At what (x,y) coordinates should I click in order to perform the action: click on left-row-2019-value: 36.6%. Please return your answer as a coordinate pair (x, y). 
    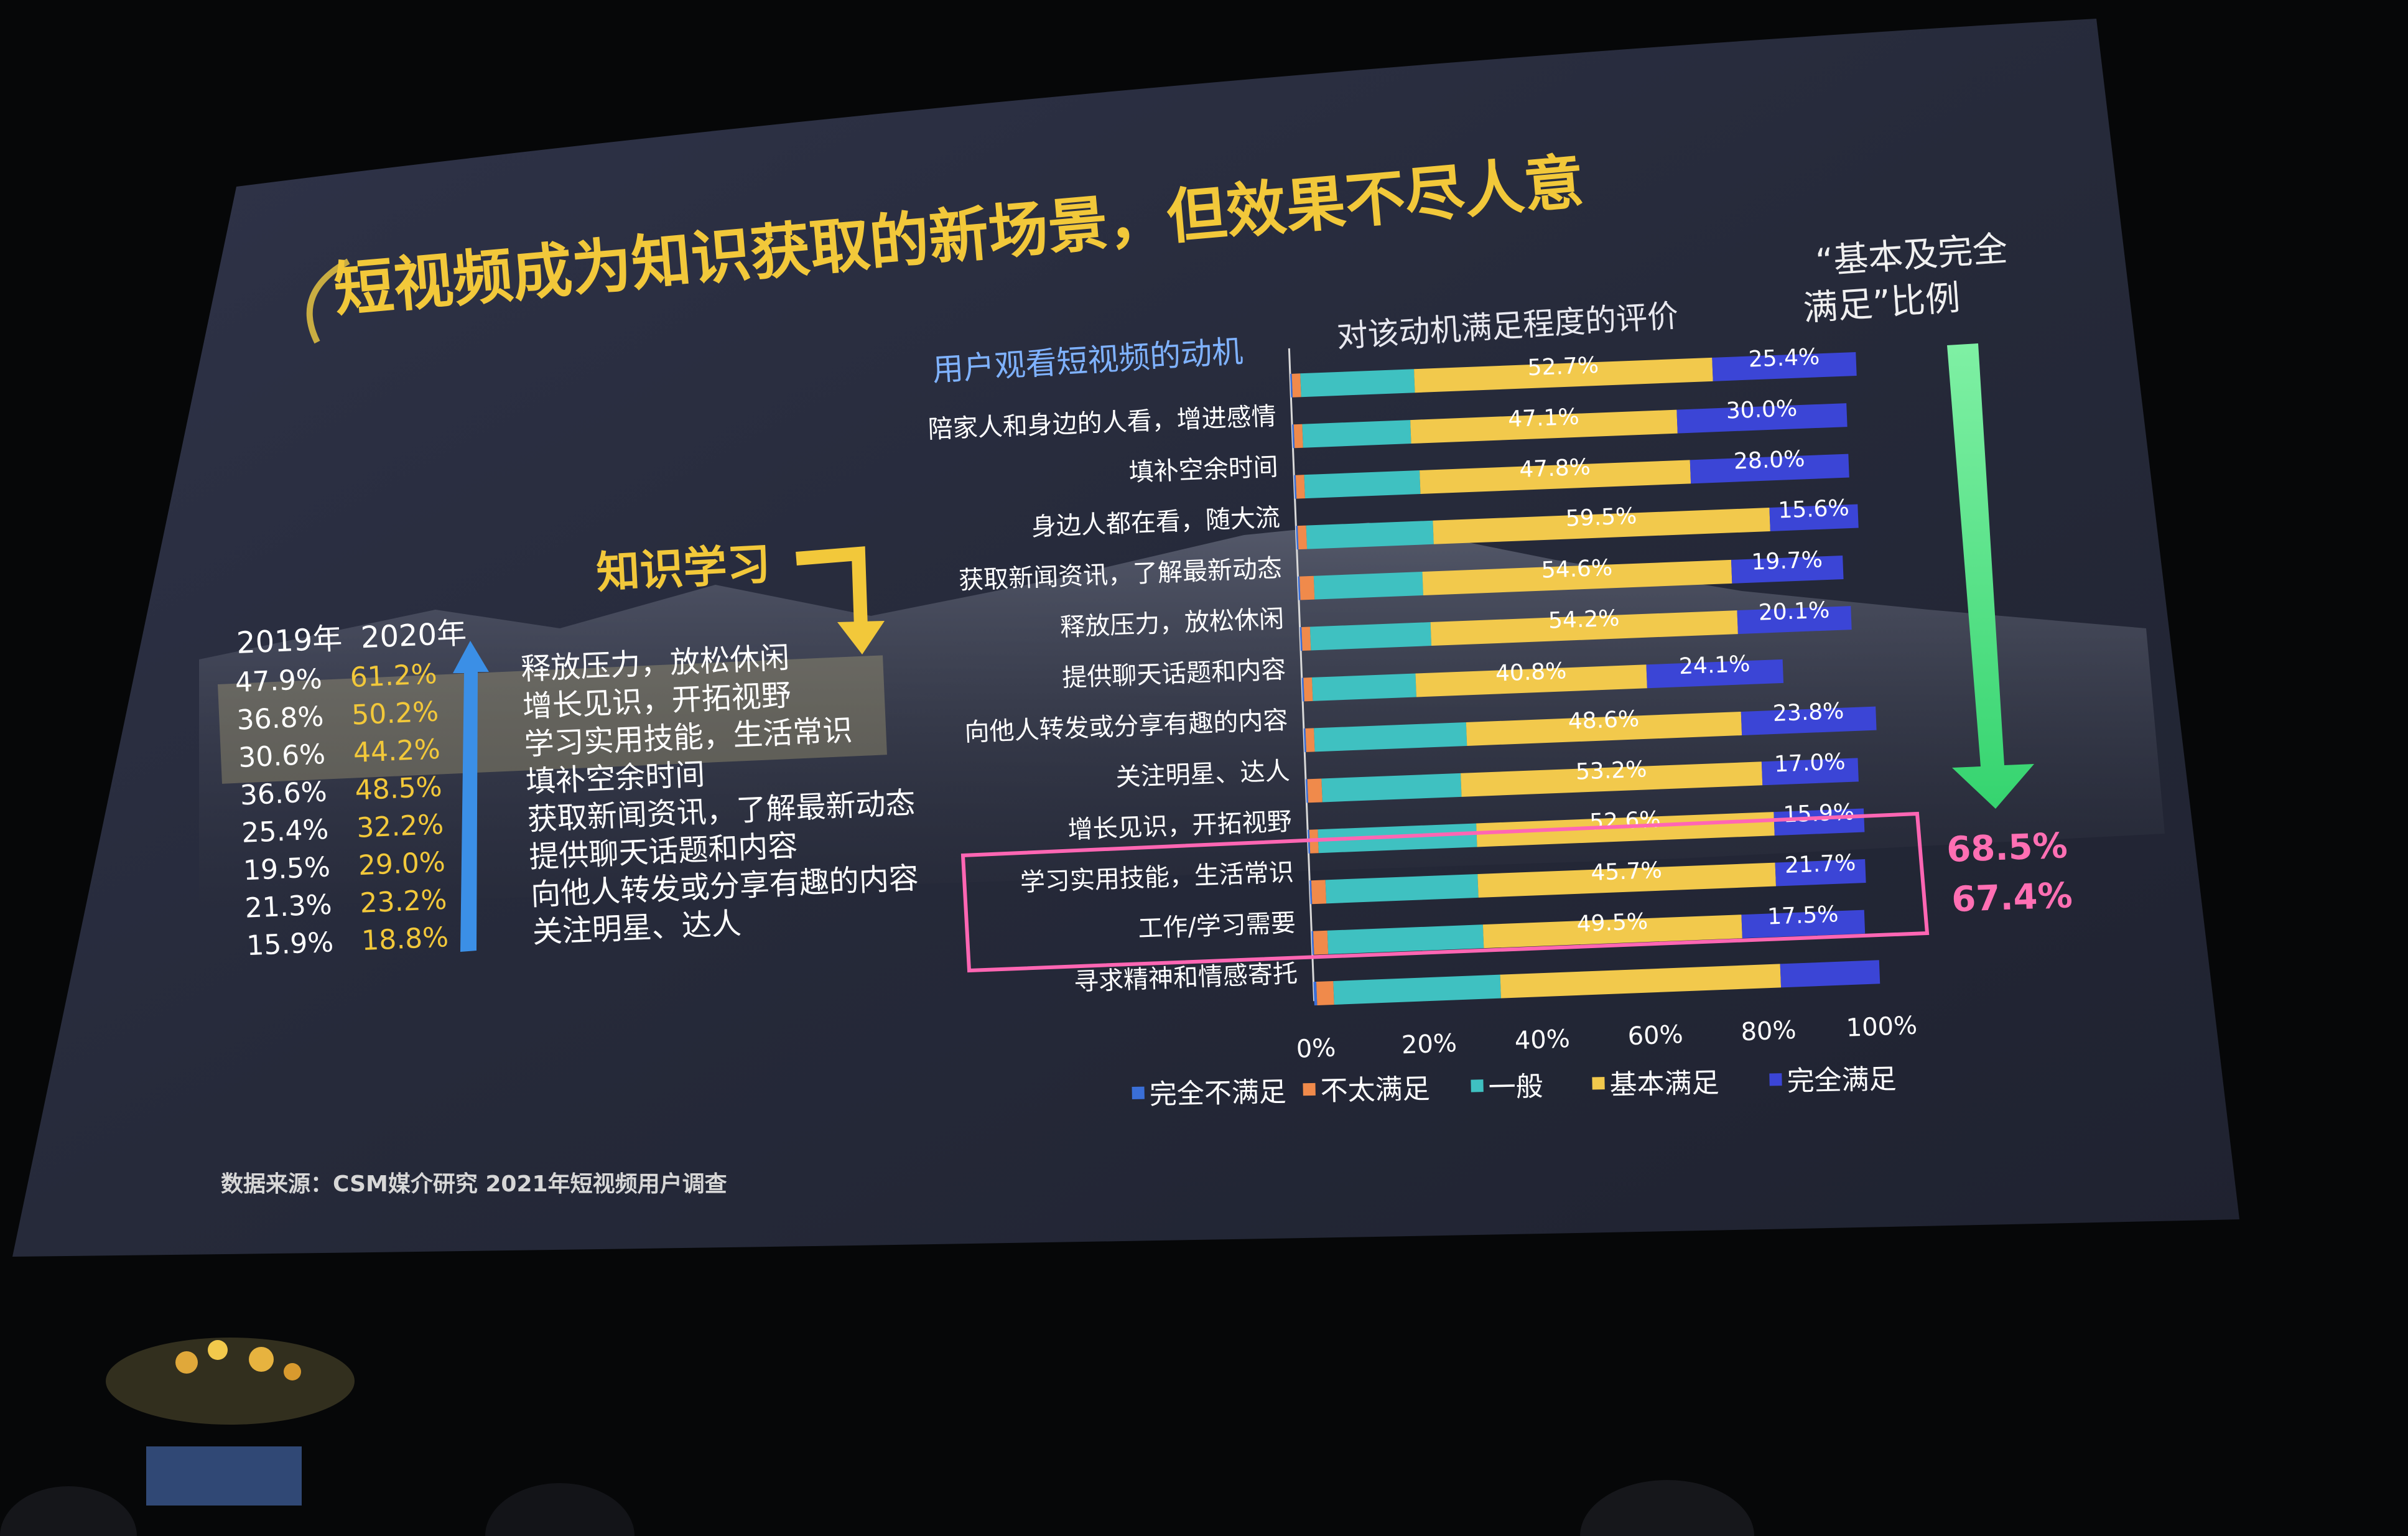
    Looking at the image, I should click on (283, 793).